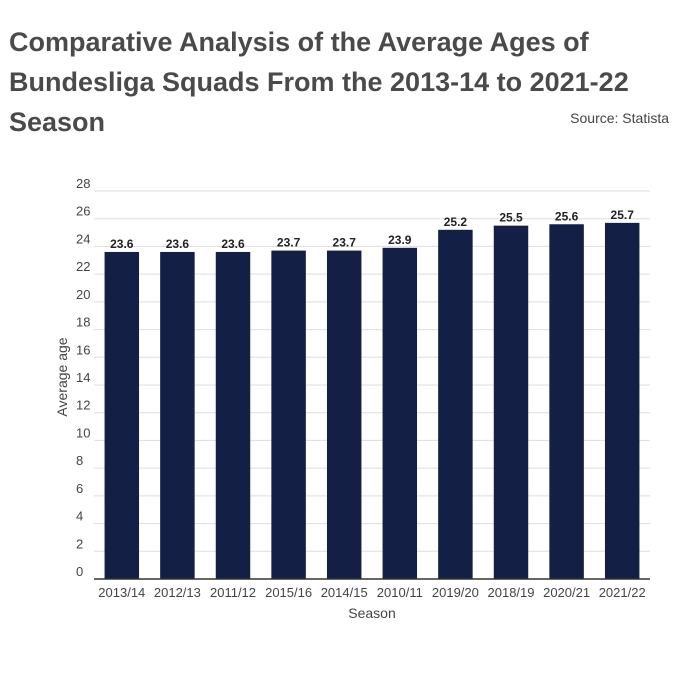 The width and height of the screenshot is (700, 681). What do you see at coordinates (79, 571) in the screenshot?
I see `y-tick-label: 0` at bounding box center [79, 571].